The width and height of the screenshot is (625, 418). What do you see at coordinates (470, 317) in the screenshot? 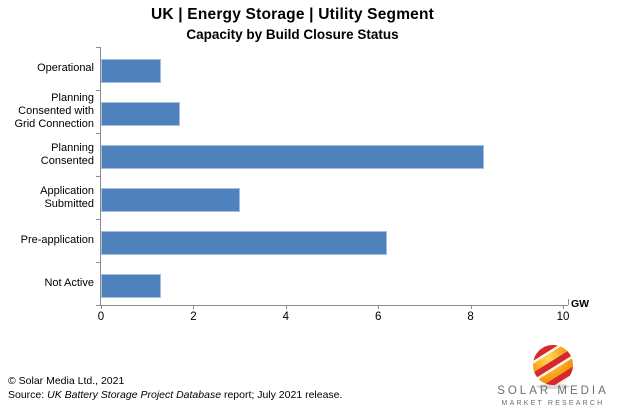
I see `x-axis-tick-label: 8` at bounding box center [470, 317].